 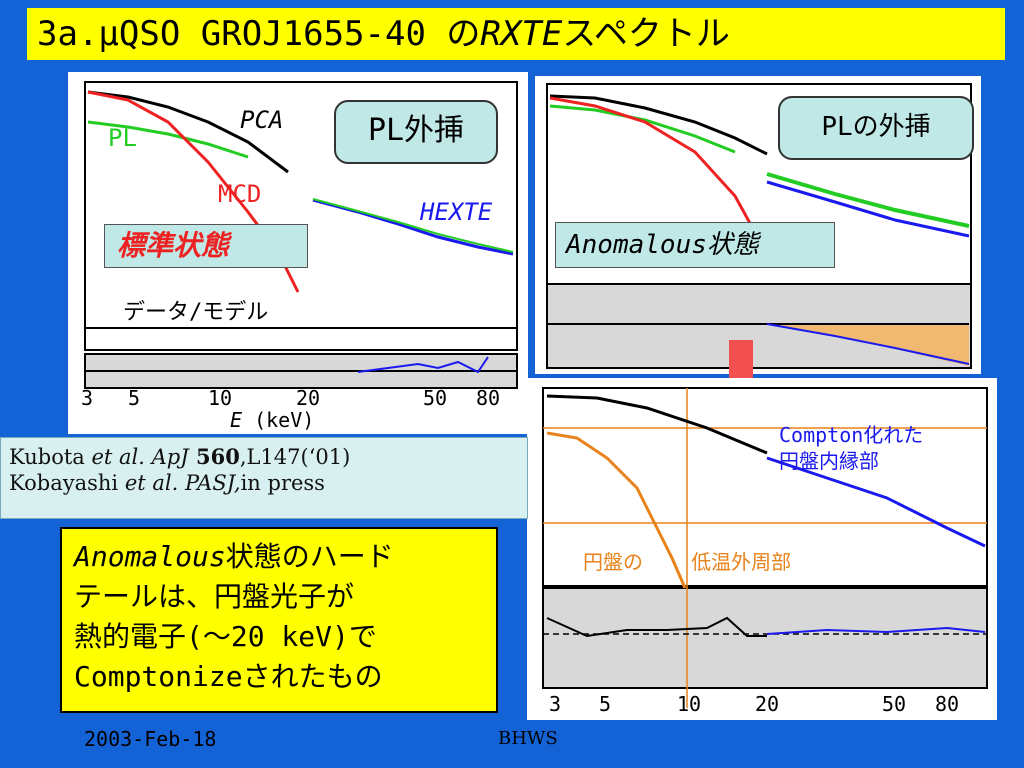 I want to click on compton-label: Compton化れた 円盤内縁部, so click(x=851, y=448).